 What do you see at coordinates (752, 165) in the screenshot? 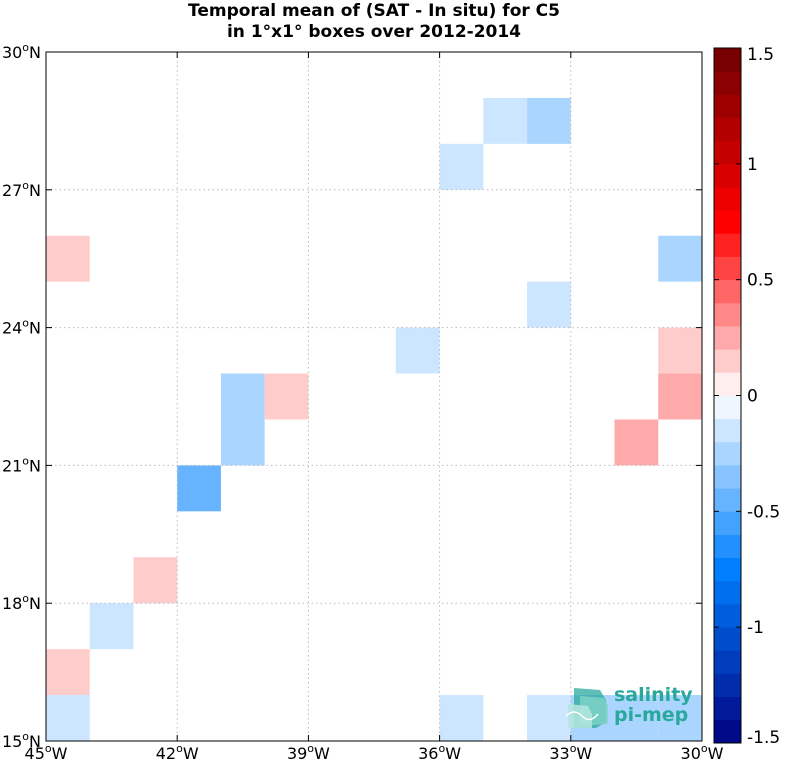
I see `colorbar-tick-label: 1` at bounding box center [752, 165].